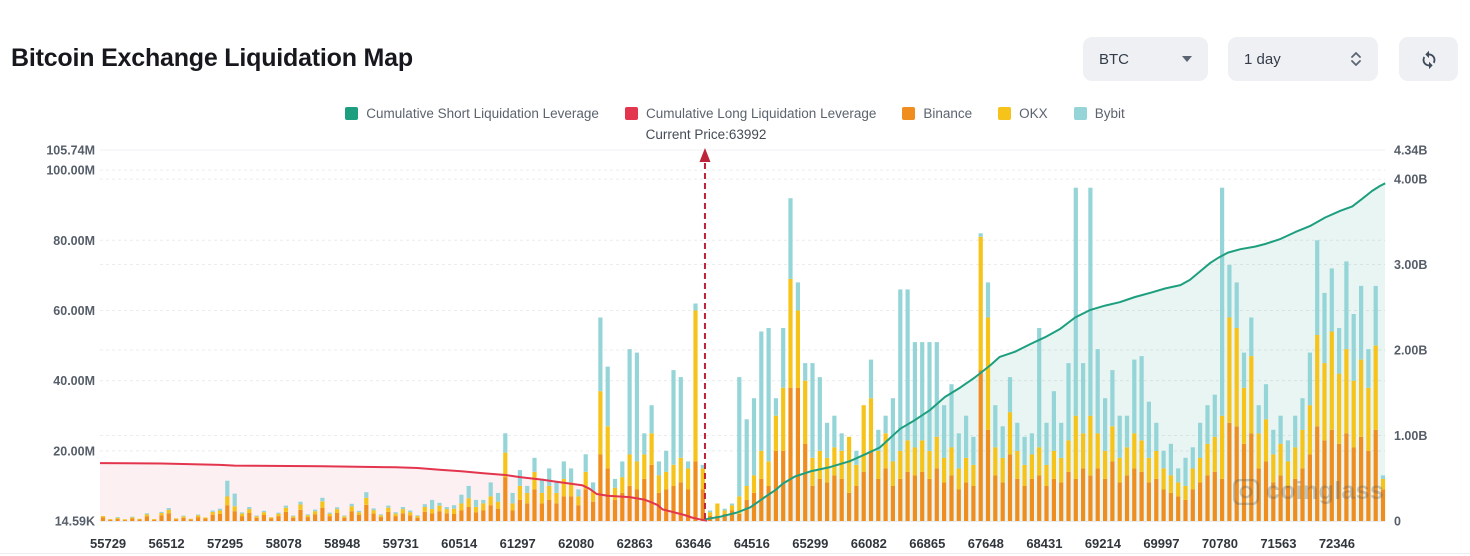 Image resolution: width=1470 pixels, height=556 pixels. What do you see at coordinates (631, 113) in the screenshot?
I see `cumulative-long-liquidation-leverage-swatch` at bounding box center [631, 113].